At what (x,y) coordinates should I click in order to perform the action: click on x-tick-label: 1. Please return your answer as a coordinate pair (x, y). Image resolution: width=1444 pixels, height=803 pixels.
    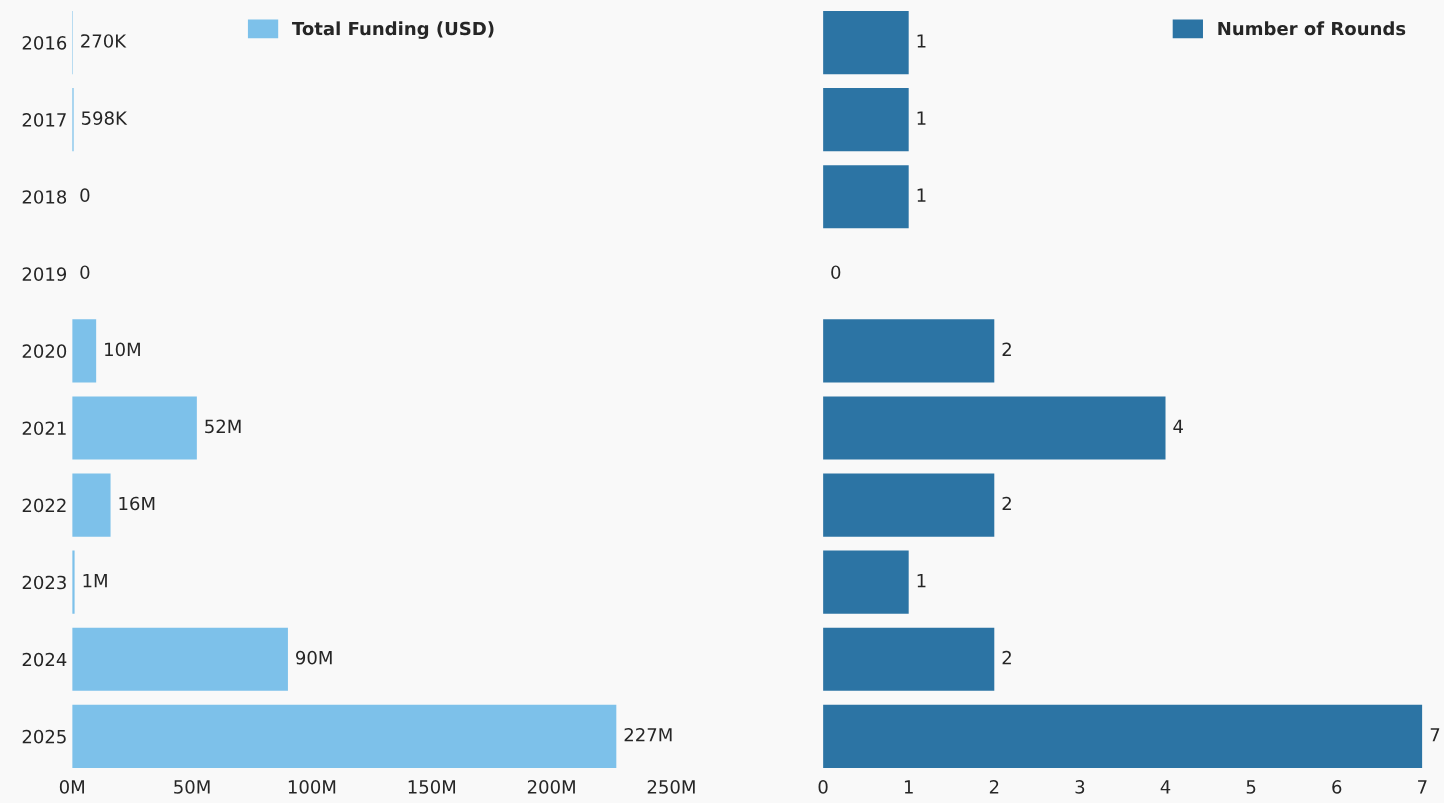
    Looking at the image, I should click on (908, 787).